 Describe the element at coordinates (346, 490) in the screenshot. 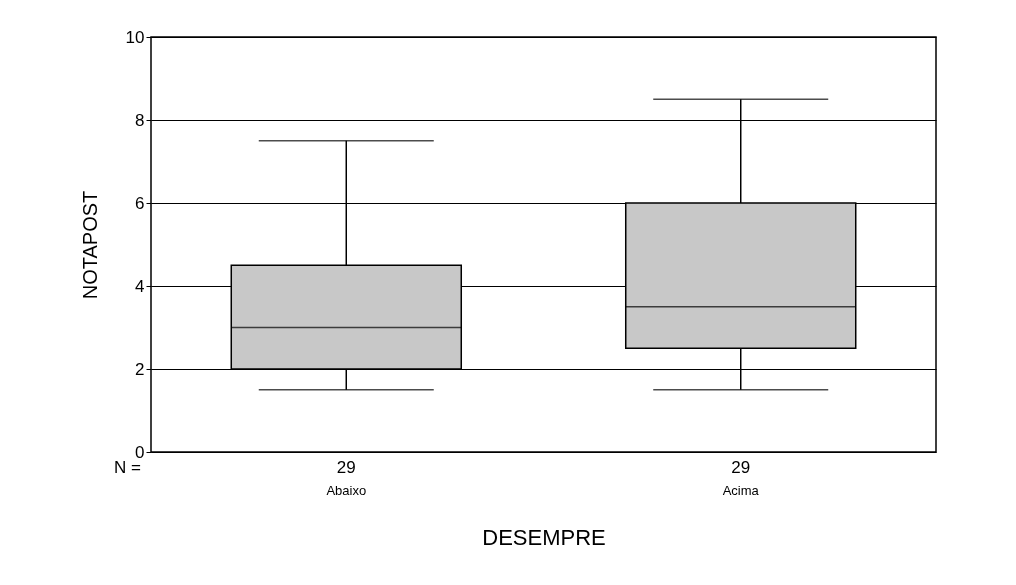

I see `x-tick-label: Abaixo` at that location.